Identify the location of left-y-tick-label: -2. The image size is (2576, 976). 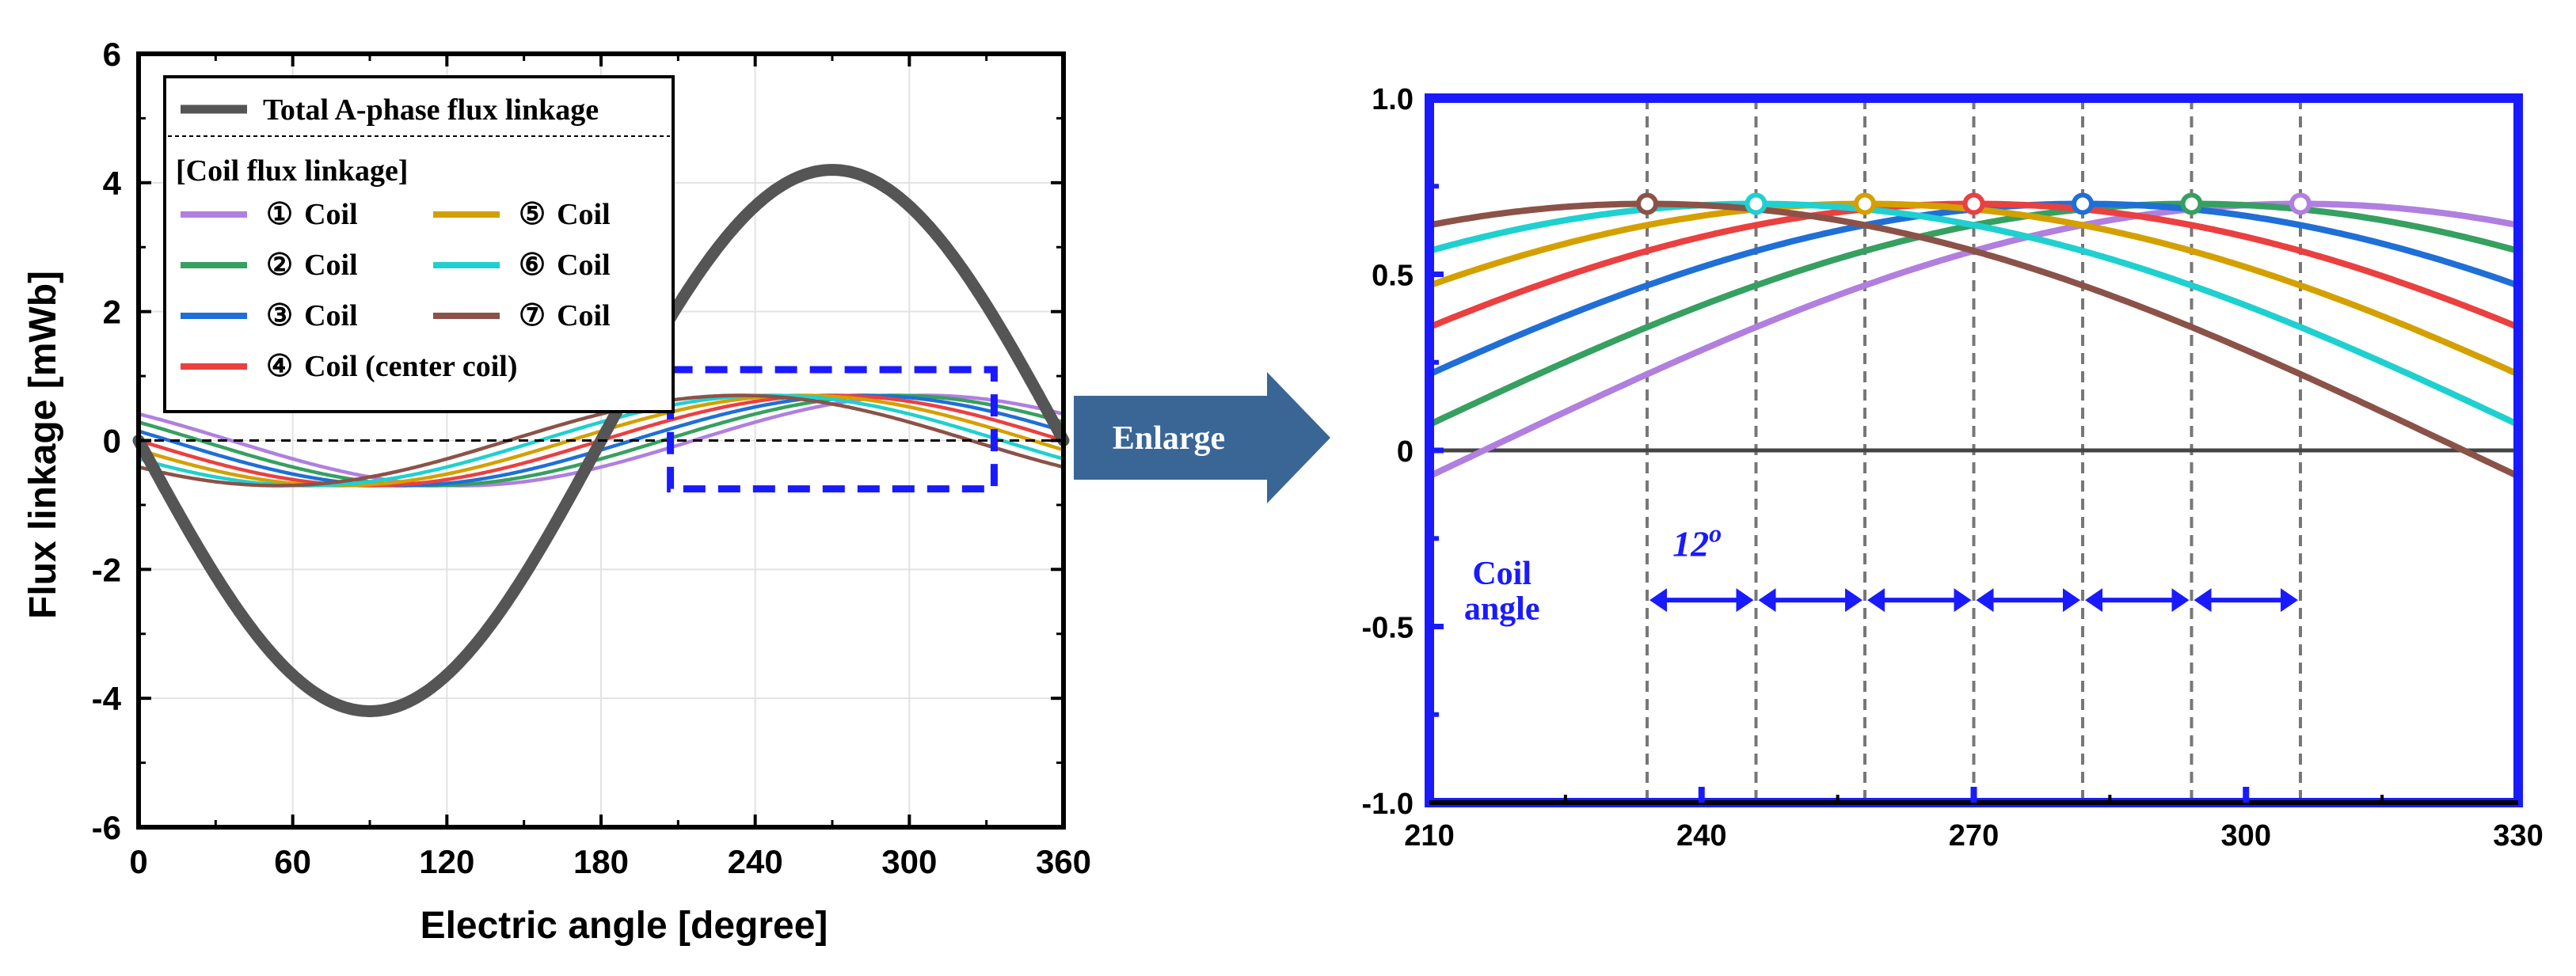
(106, 569).